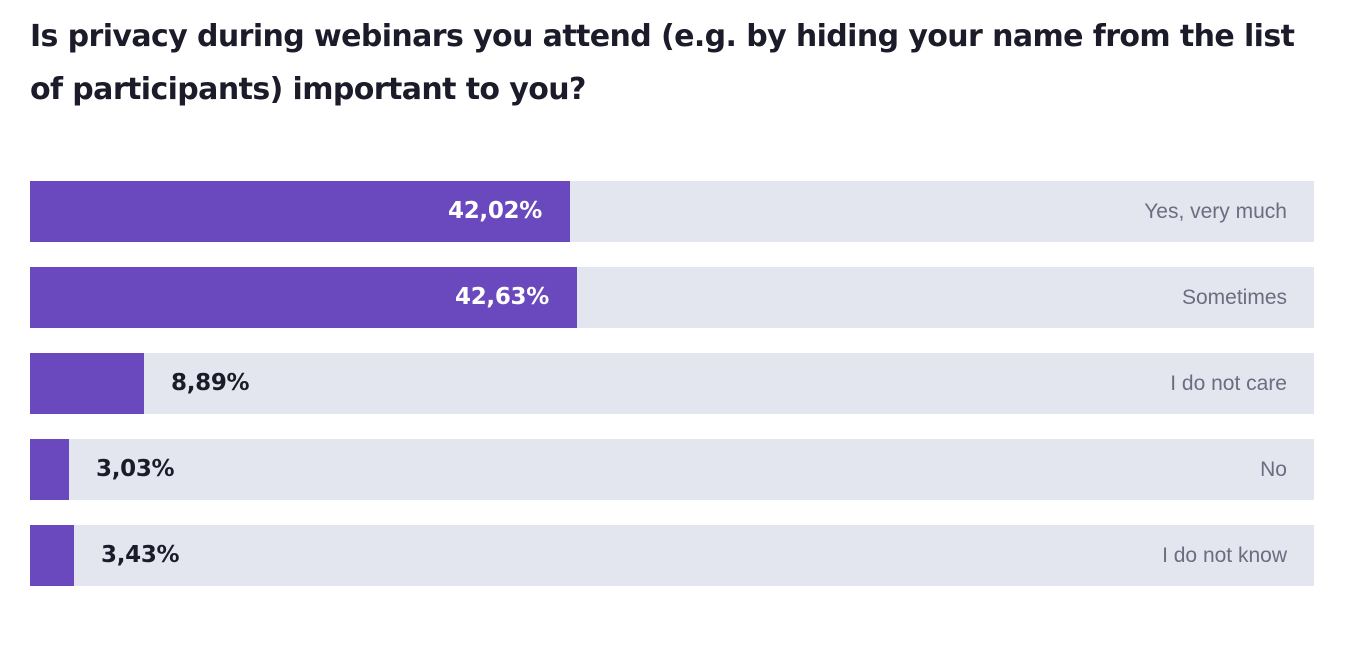  What do you see at coordinates (672, 555) in the screenshot?
I see `bar-row: 3,43% I do not know` at bounding box center [672, 555].